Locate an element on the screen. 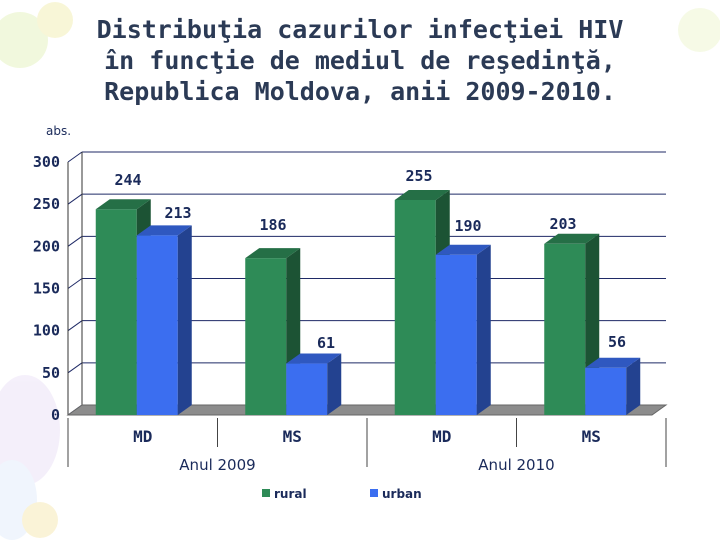  data-label: 244 is located at coordinates (127, 180).